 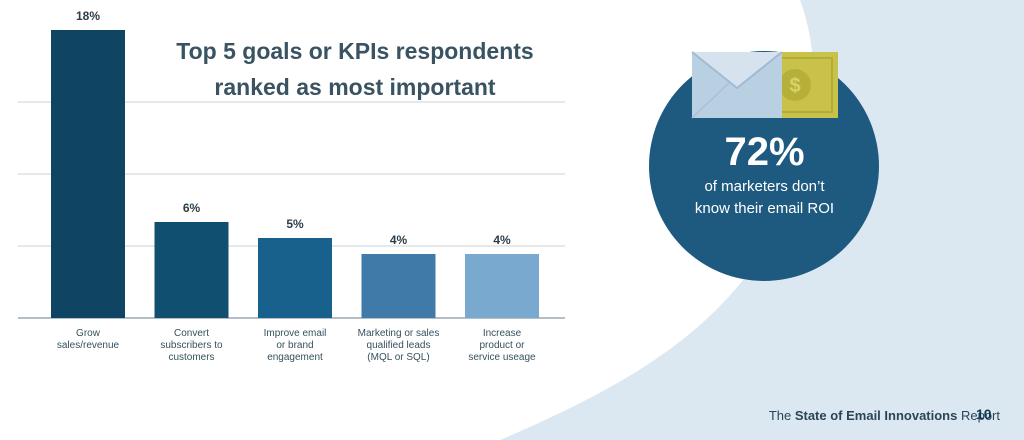 I want to click on category-label-line: Increase, so click(x=502, y=333).